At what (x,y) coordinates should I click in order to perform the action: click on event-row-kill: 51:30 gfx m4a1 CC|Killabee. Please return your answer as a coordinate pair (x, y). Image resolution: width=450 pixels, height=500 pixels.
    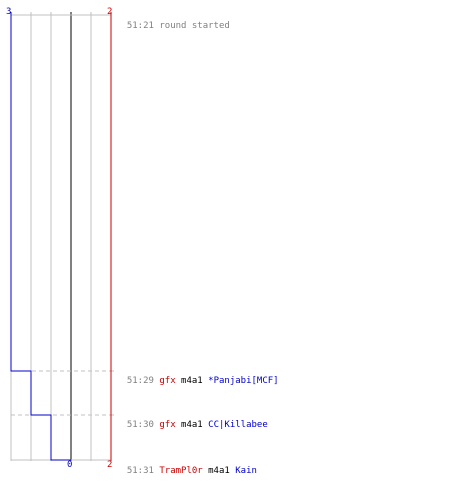
    Looking at the image, I should click on (192, 420).